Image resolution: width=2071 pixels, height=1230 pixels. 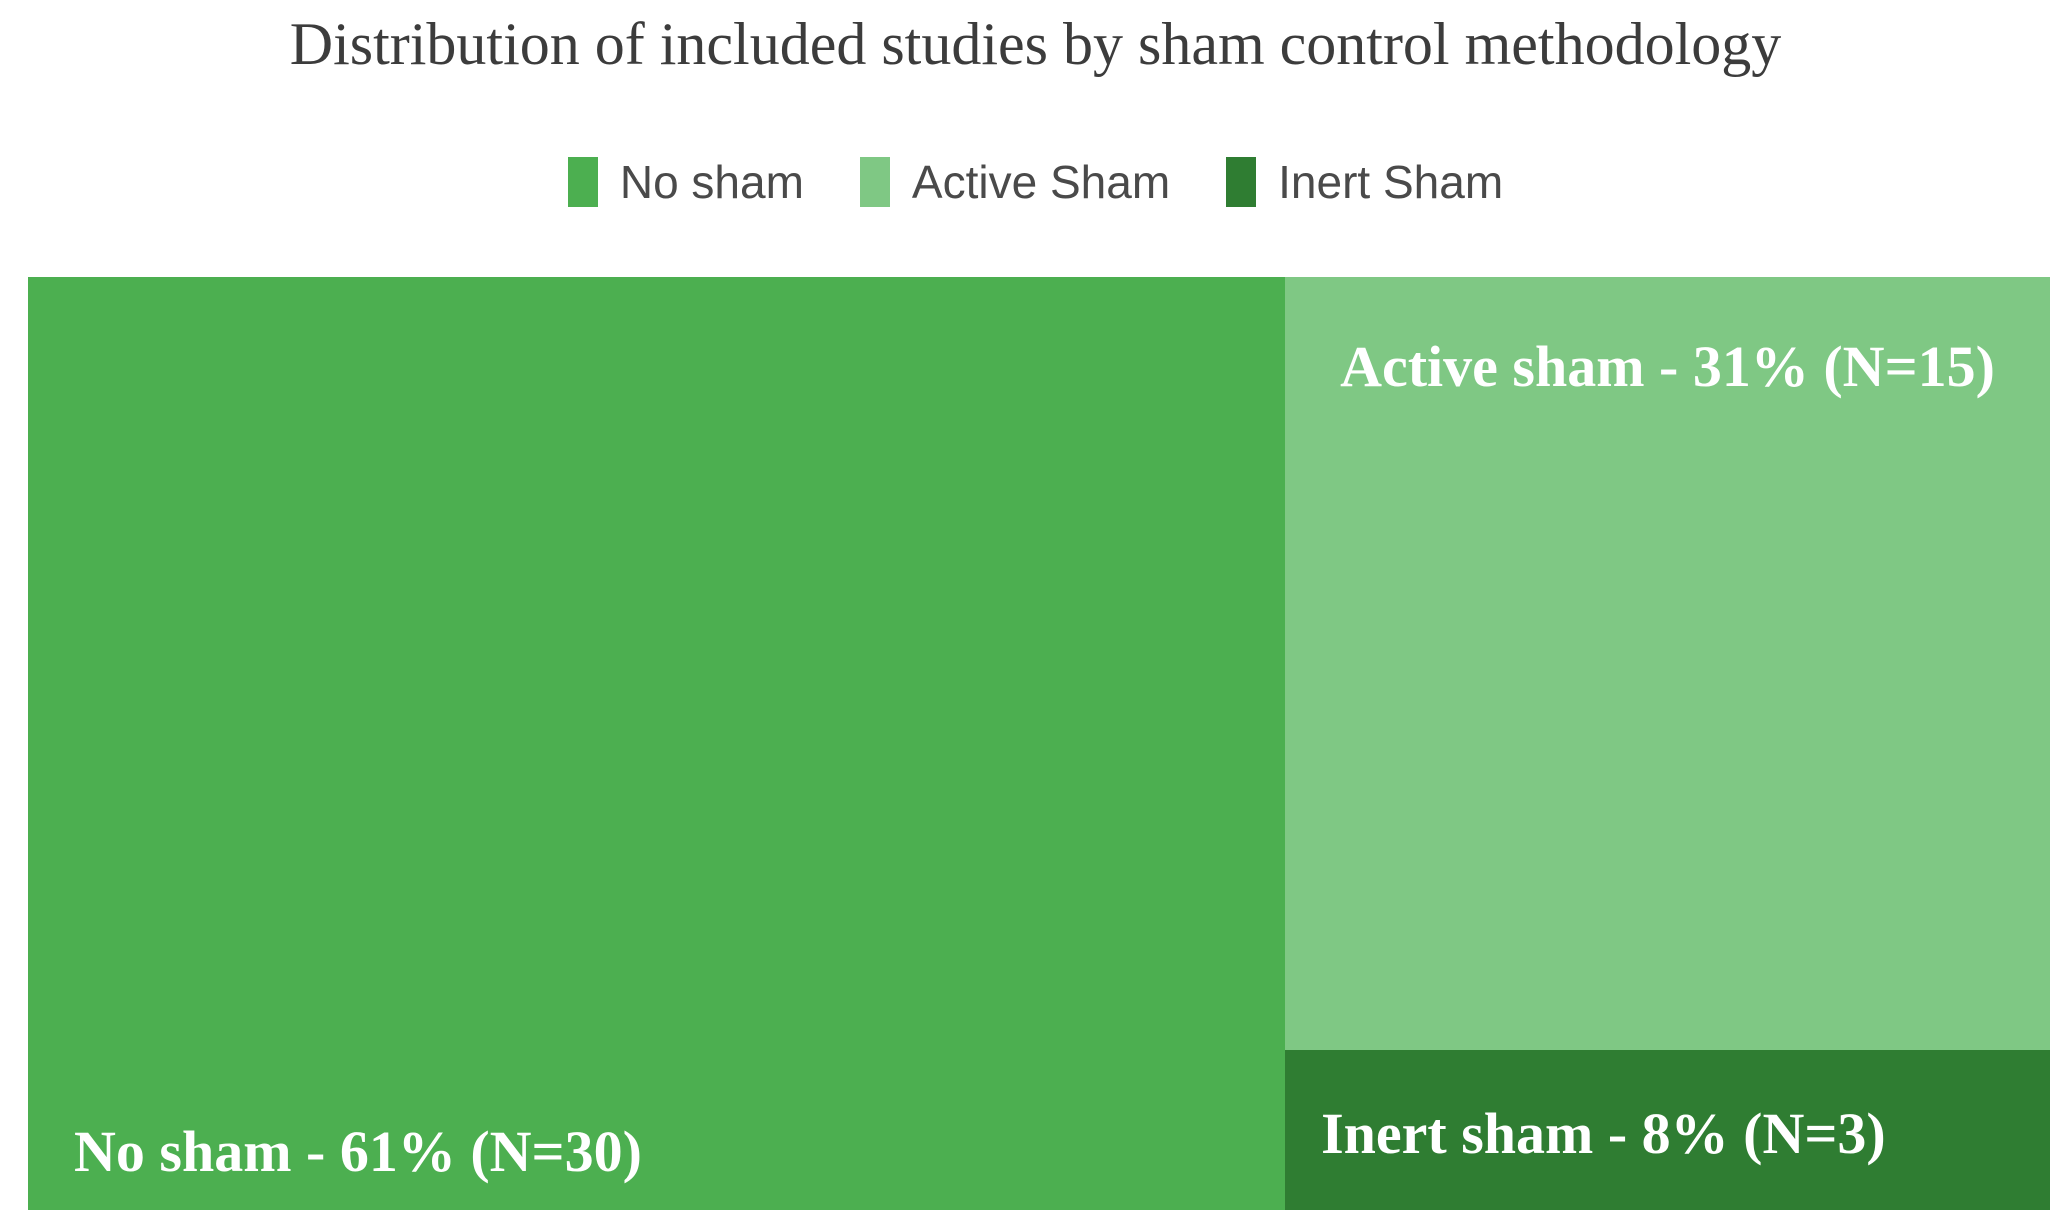 I want to click on legend-swatch-no-sham-icon, so click(x=582, y=182).